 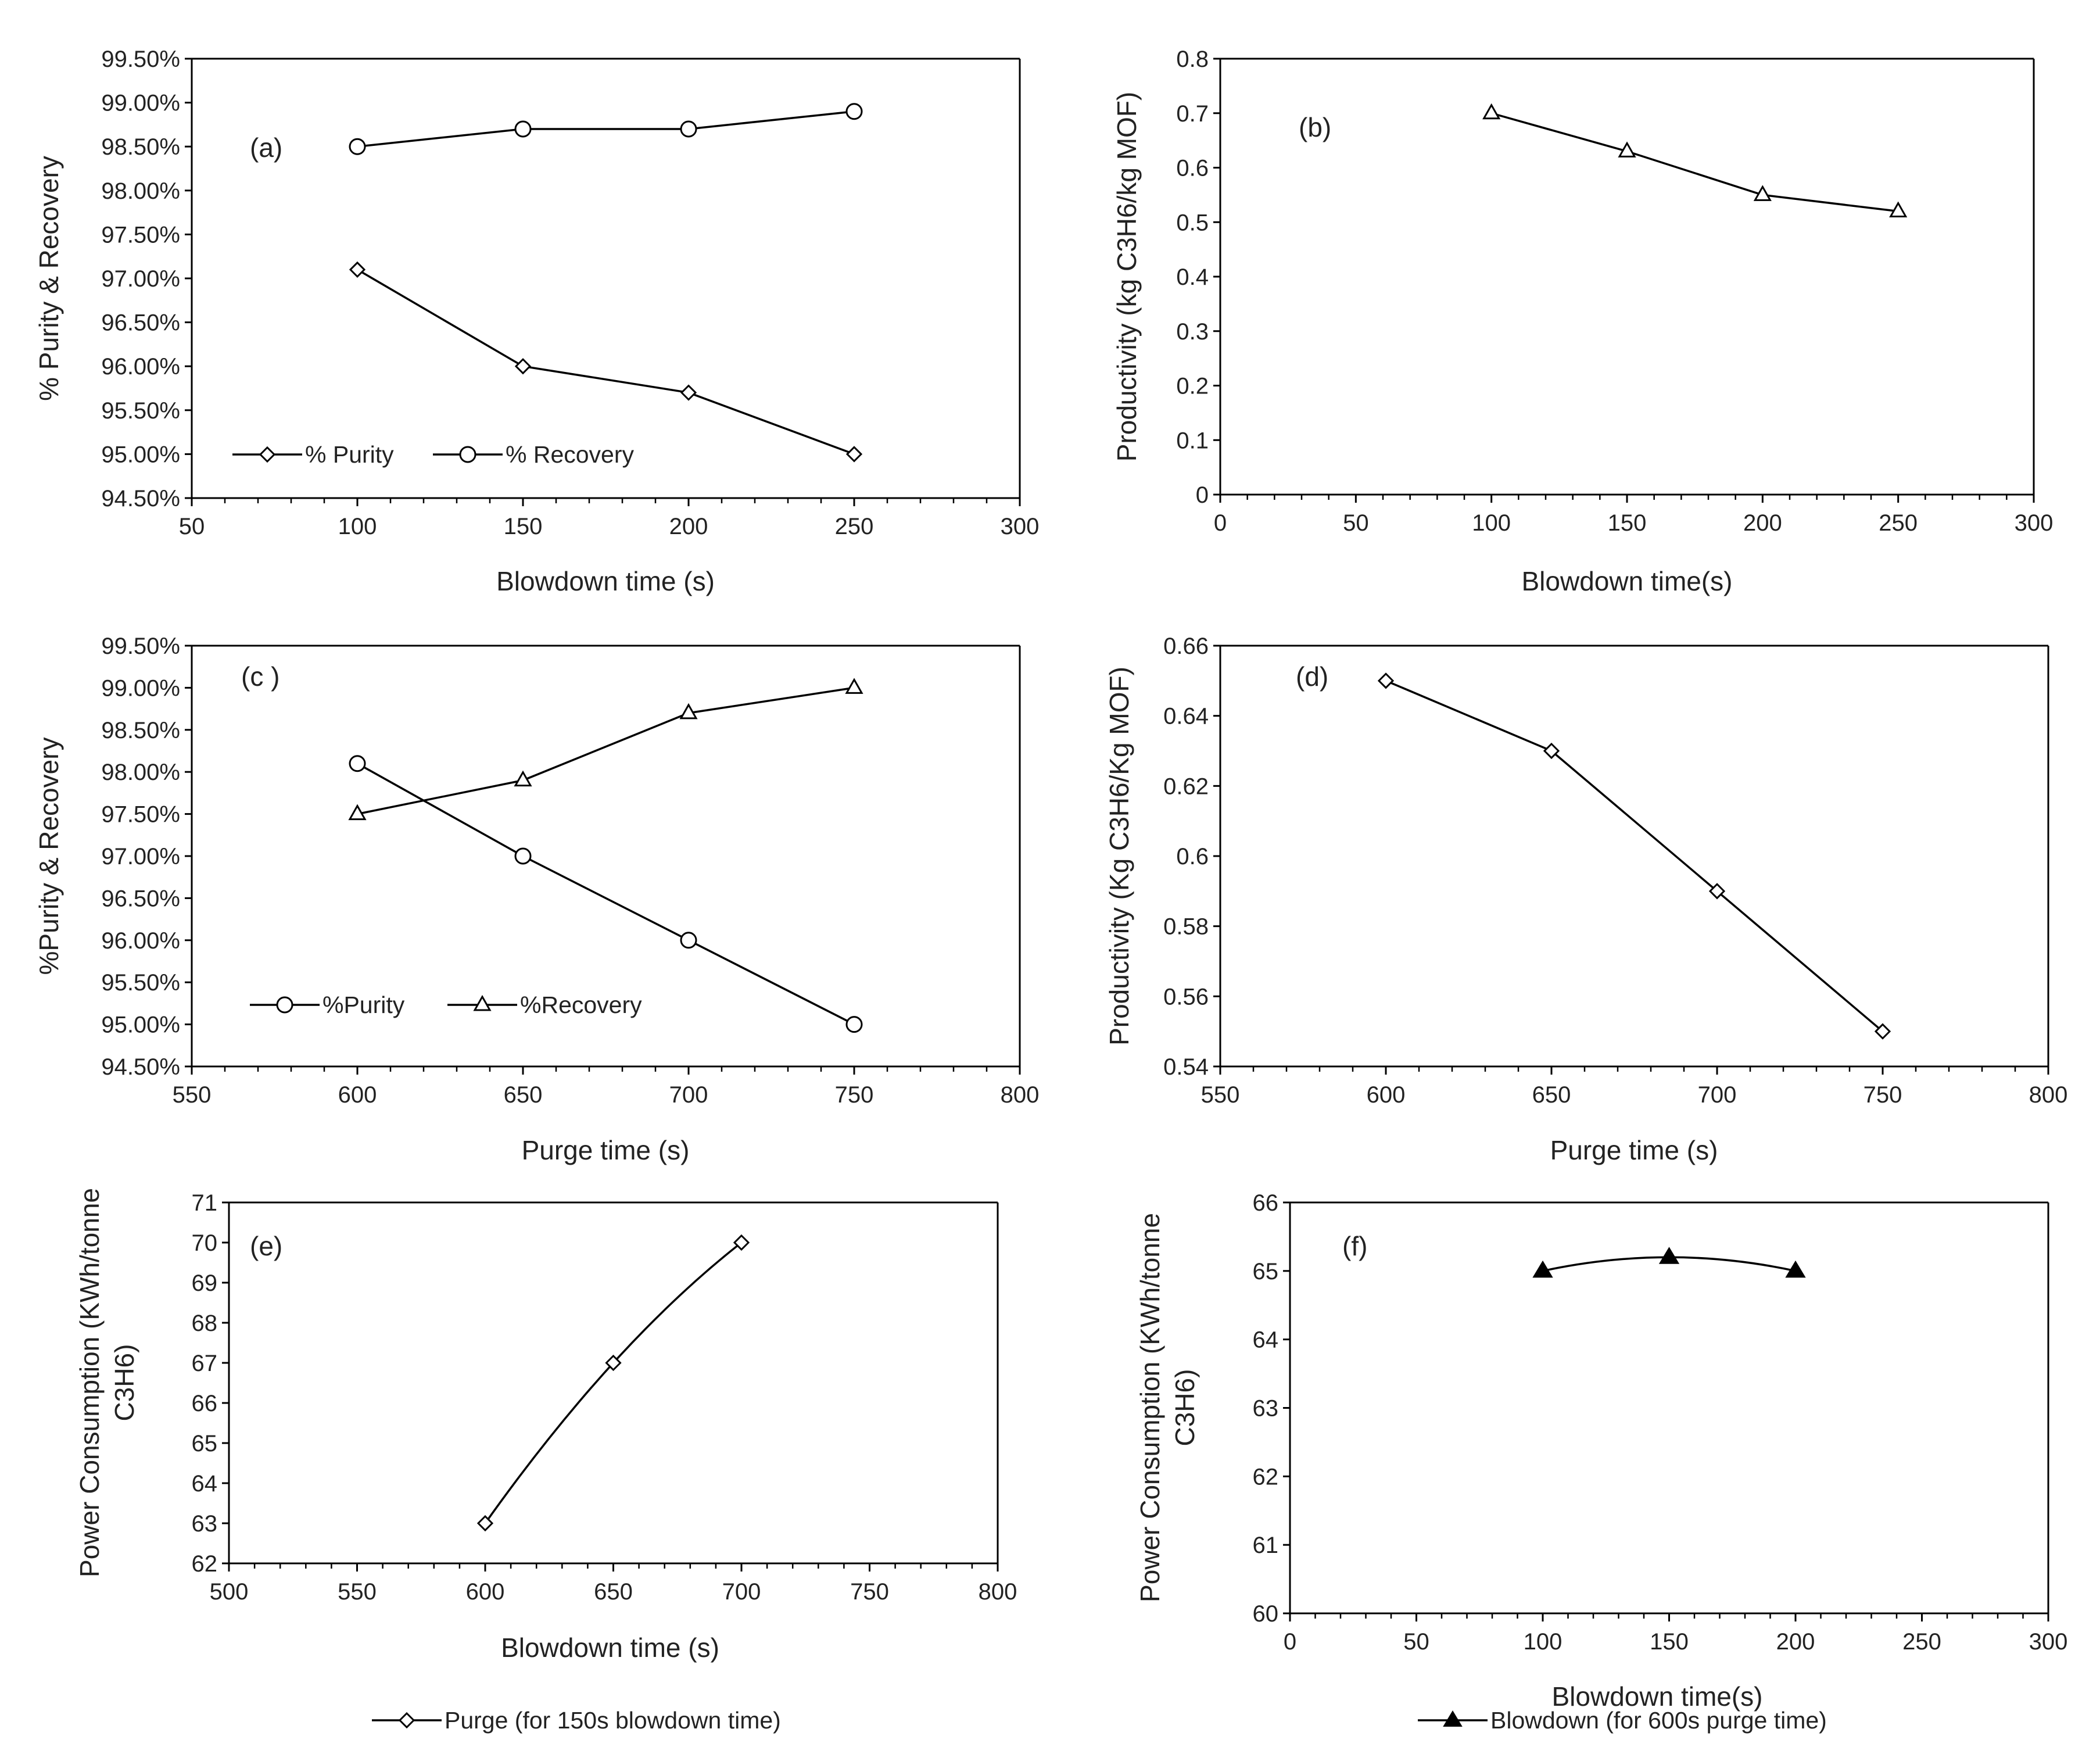 I want to click on panel-a-legend-label-recovery: % Recovery, so click(x=570, y=454).